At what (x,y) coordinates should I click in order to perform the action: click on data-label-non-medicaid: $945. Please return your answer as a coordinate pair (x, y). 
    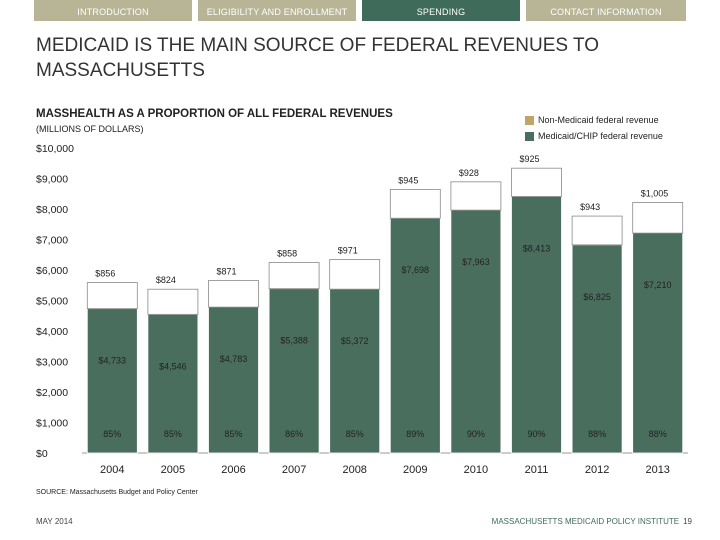
    Looking at the image, I should click on (408, 180).